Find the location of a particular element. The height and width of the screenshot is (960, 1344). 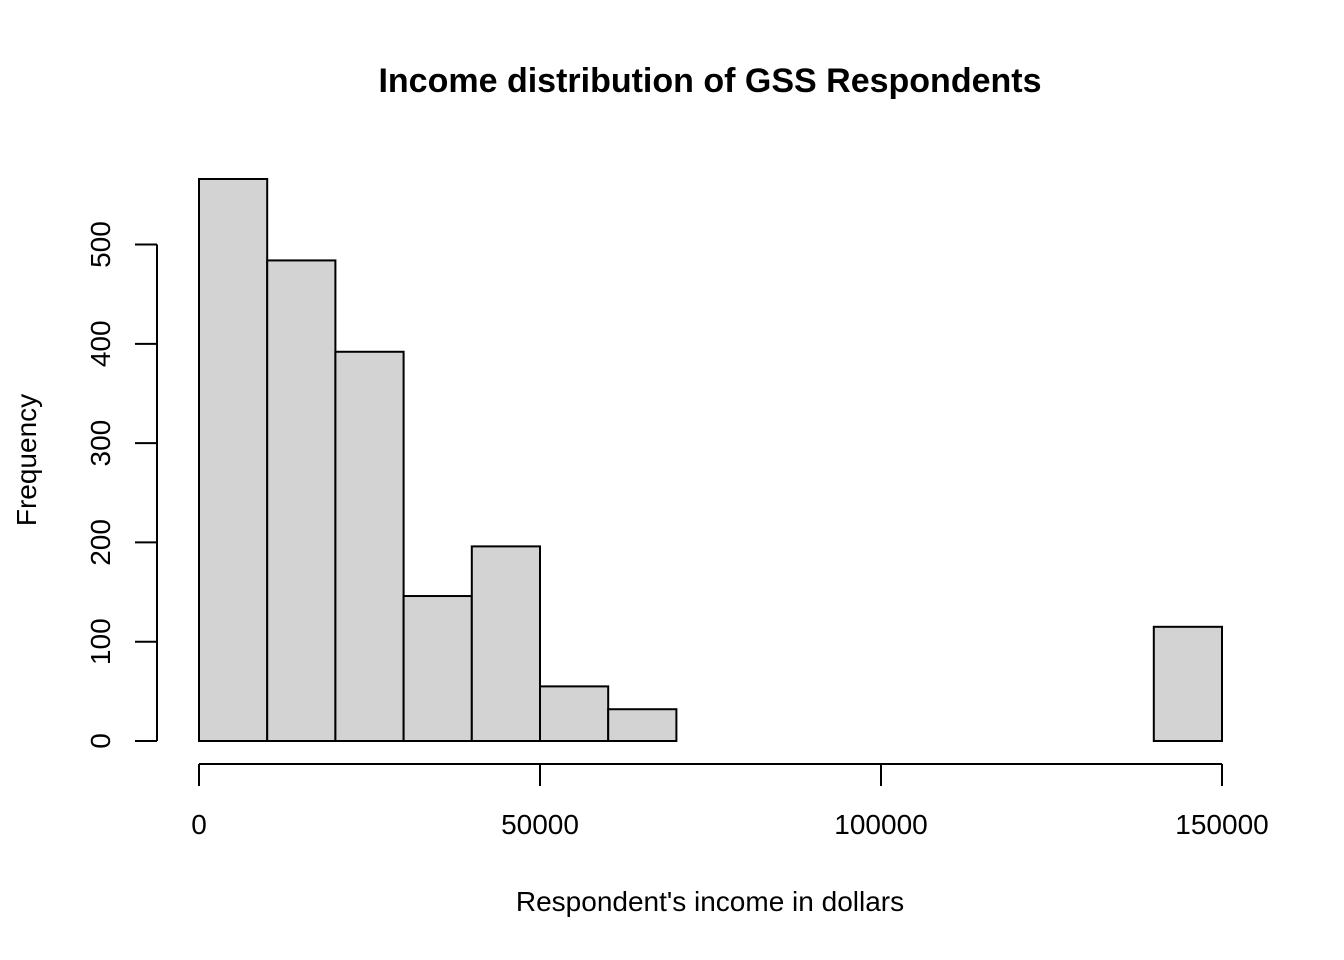

y-axis: 0 100 200 300 400 500 is located at coordinates (121, 485).